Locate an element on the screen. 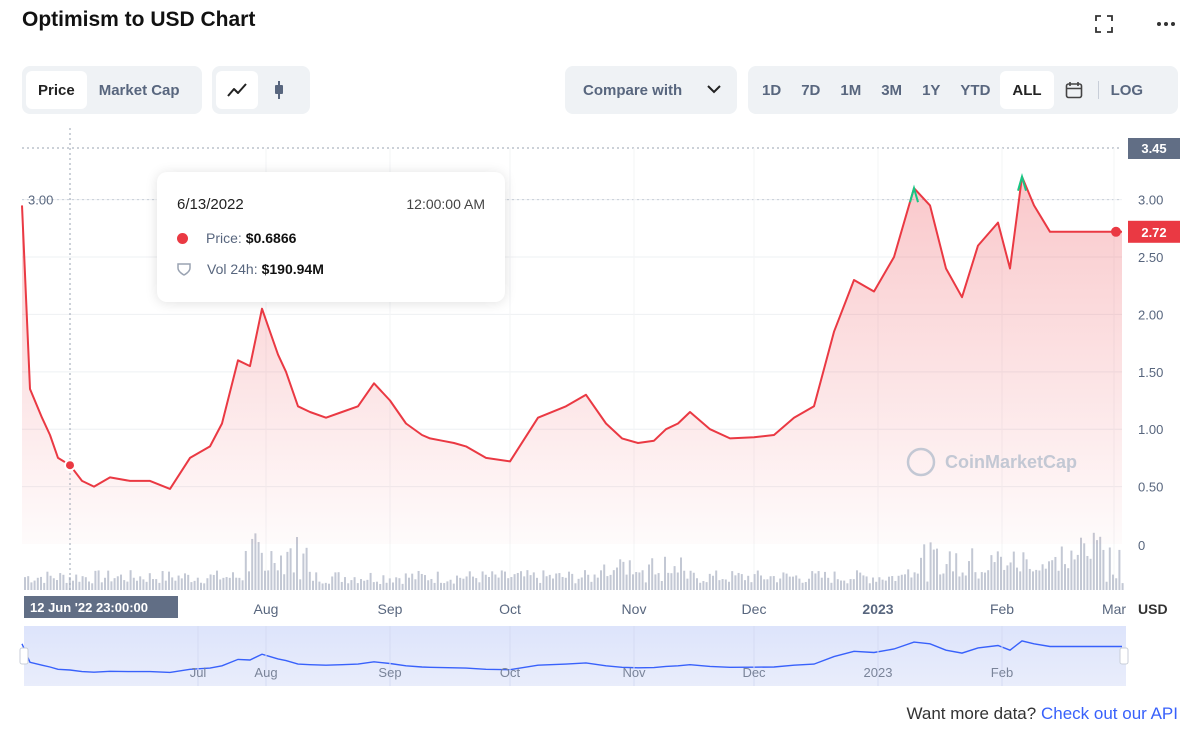 This screenshot has height=734, width=1200. range-1m: 1M is located at coordinates (851, 90).